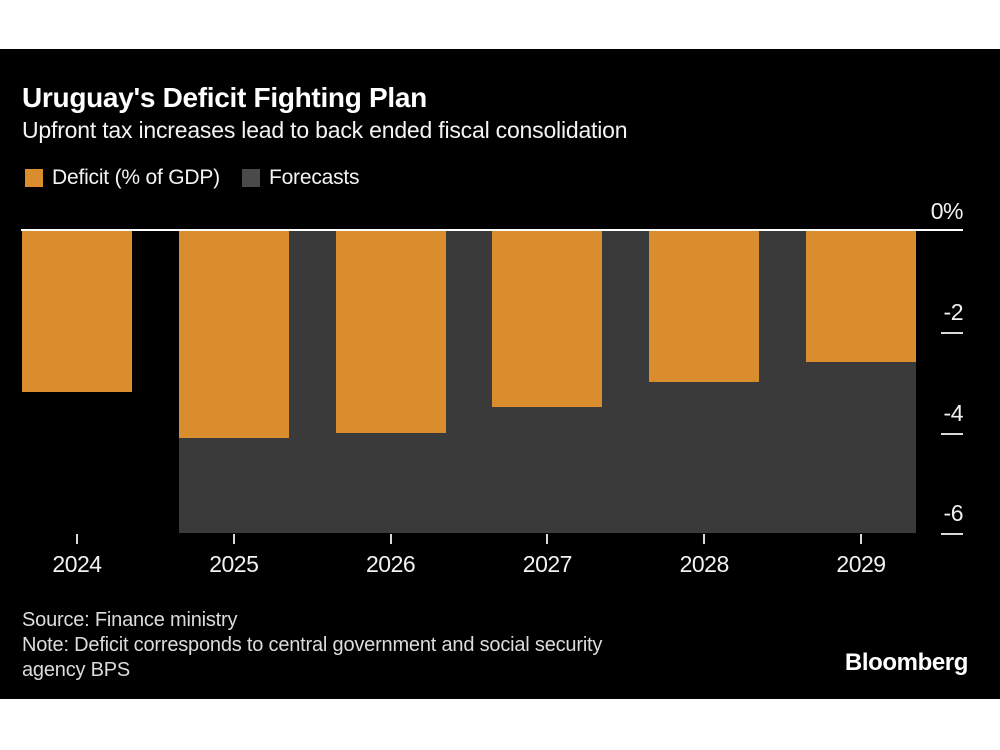 This screenshot has width=1000, height=750. What do you see at coordinates (234, 564) in the screenshot?
I see `x-label-2025: 2025` at bounding box center [234, 564].